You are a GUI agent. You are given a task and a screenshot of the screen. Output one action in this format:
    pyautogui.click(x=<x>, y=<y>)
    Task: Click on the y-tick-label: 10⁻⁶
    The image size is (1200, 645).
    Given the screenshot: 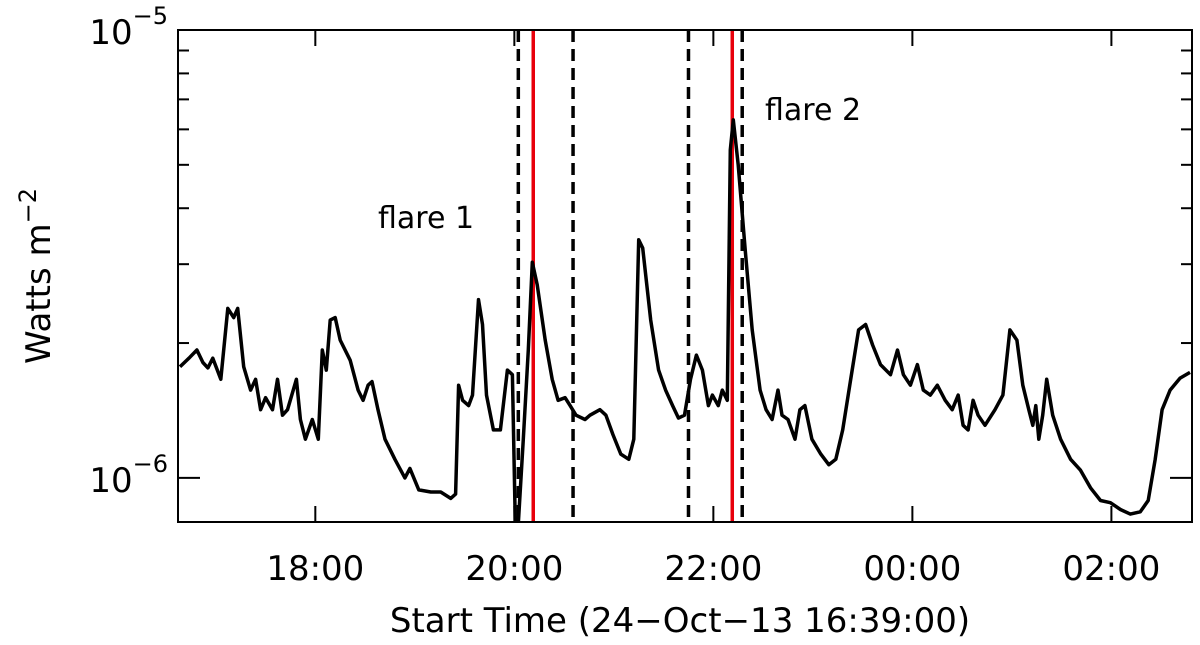 What is the action you would take?
    pyautogui.click(x=128, y=475)
    